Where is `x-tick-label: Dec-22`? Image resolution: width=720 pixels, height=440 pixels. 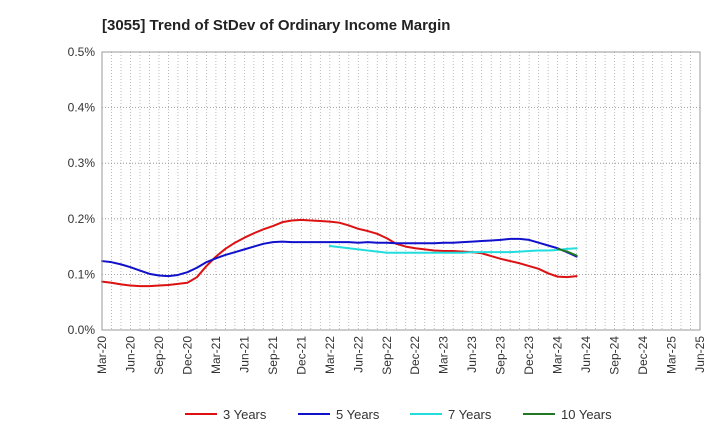 x-tick-label: Dec-22 is located at coordinates (415, 355).